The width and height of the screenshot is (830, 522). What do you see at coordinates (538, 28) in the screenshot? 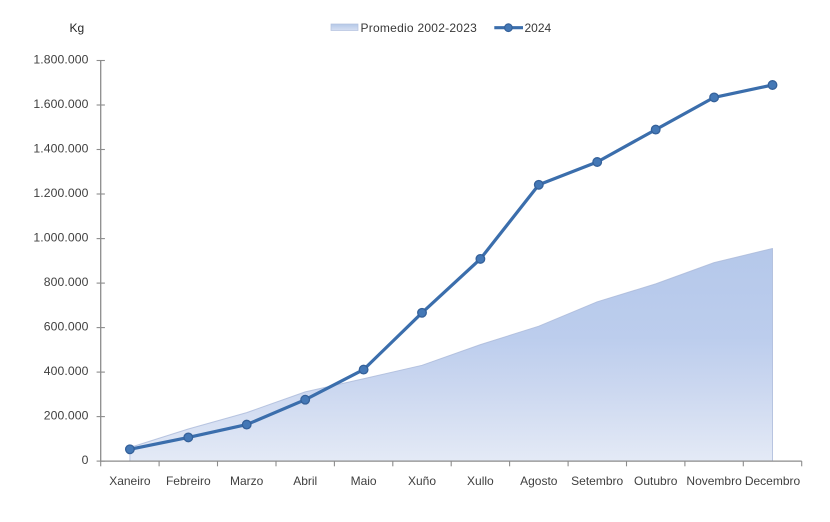
I see `svg-text: 2024` at bounding box center [538, 28].